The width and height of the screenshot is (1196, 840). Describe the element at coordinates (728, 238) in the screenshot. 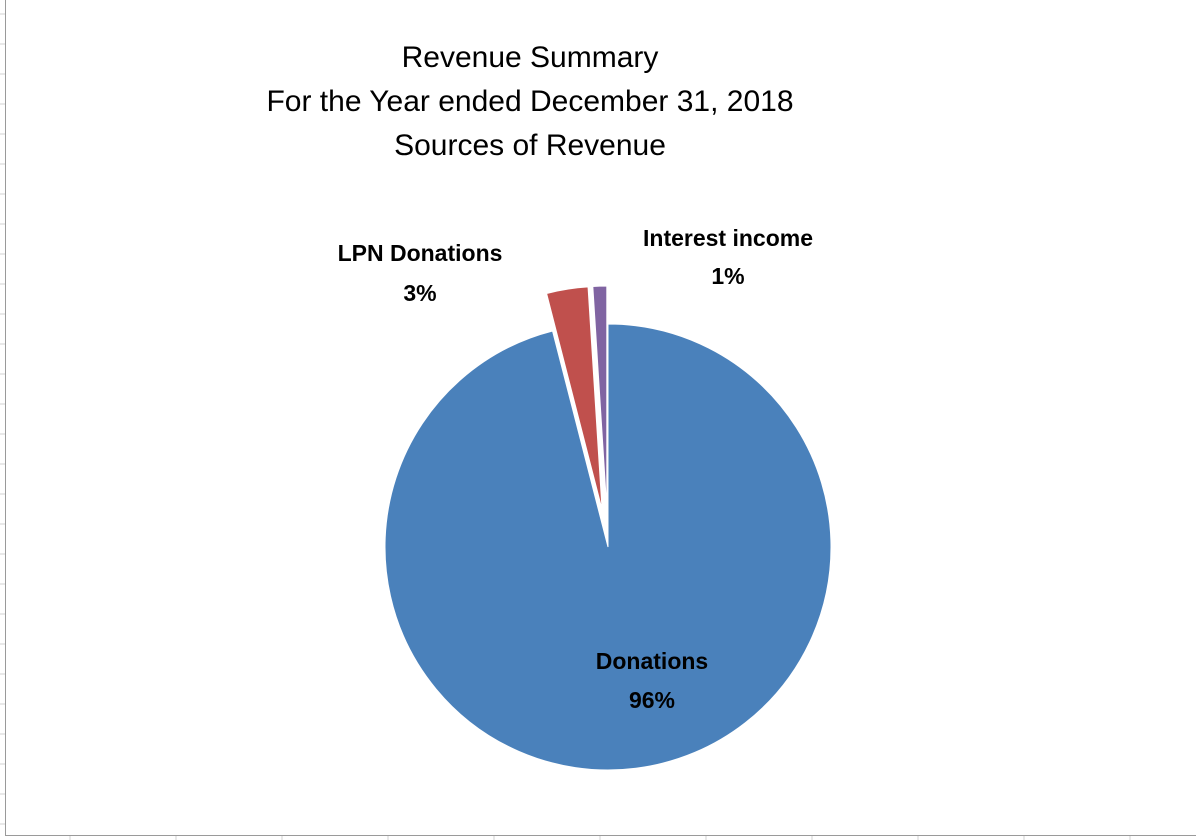

I see `slice-label-interest-income: Interest income` at that location.